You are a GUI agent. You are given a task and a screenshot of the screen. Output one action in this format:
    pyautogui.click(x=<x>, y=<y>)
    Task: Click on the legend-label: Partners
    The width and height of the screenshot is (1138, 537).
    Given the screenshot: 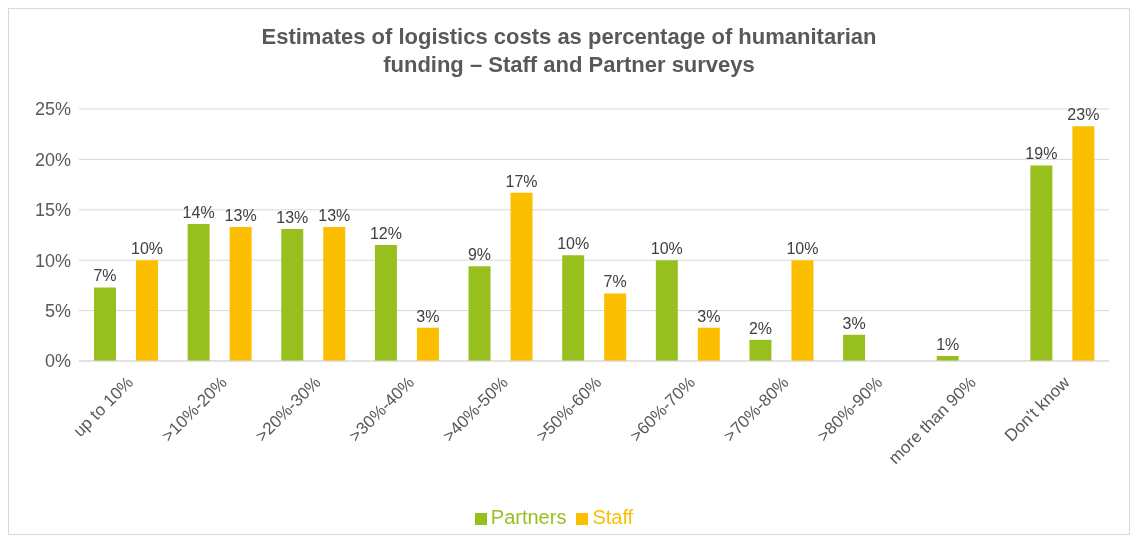 What is the action you would take?
    pyautogui.click(x=528, y=517)
    